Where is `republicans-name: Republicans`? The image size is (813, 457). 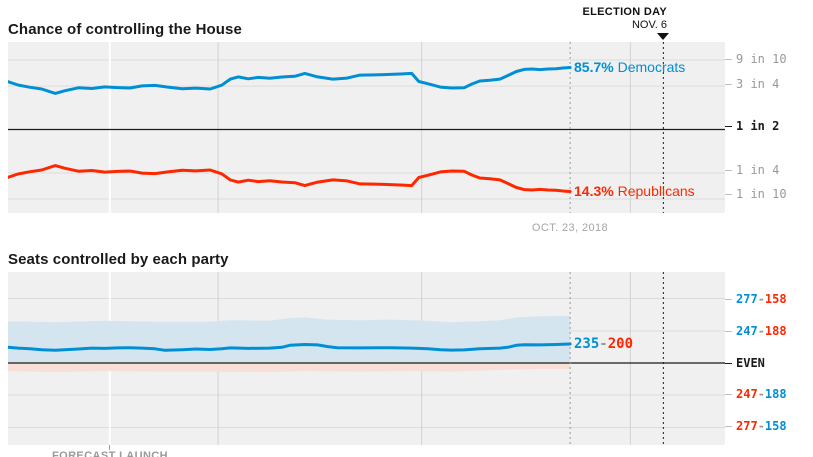
republicans-name: Republicans is located at coordinates (656, 191).